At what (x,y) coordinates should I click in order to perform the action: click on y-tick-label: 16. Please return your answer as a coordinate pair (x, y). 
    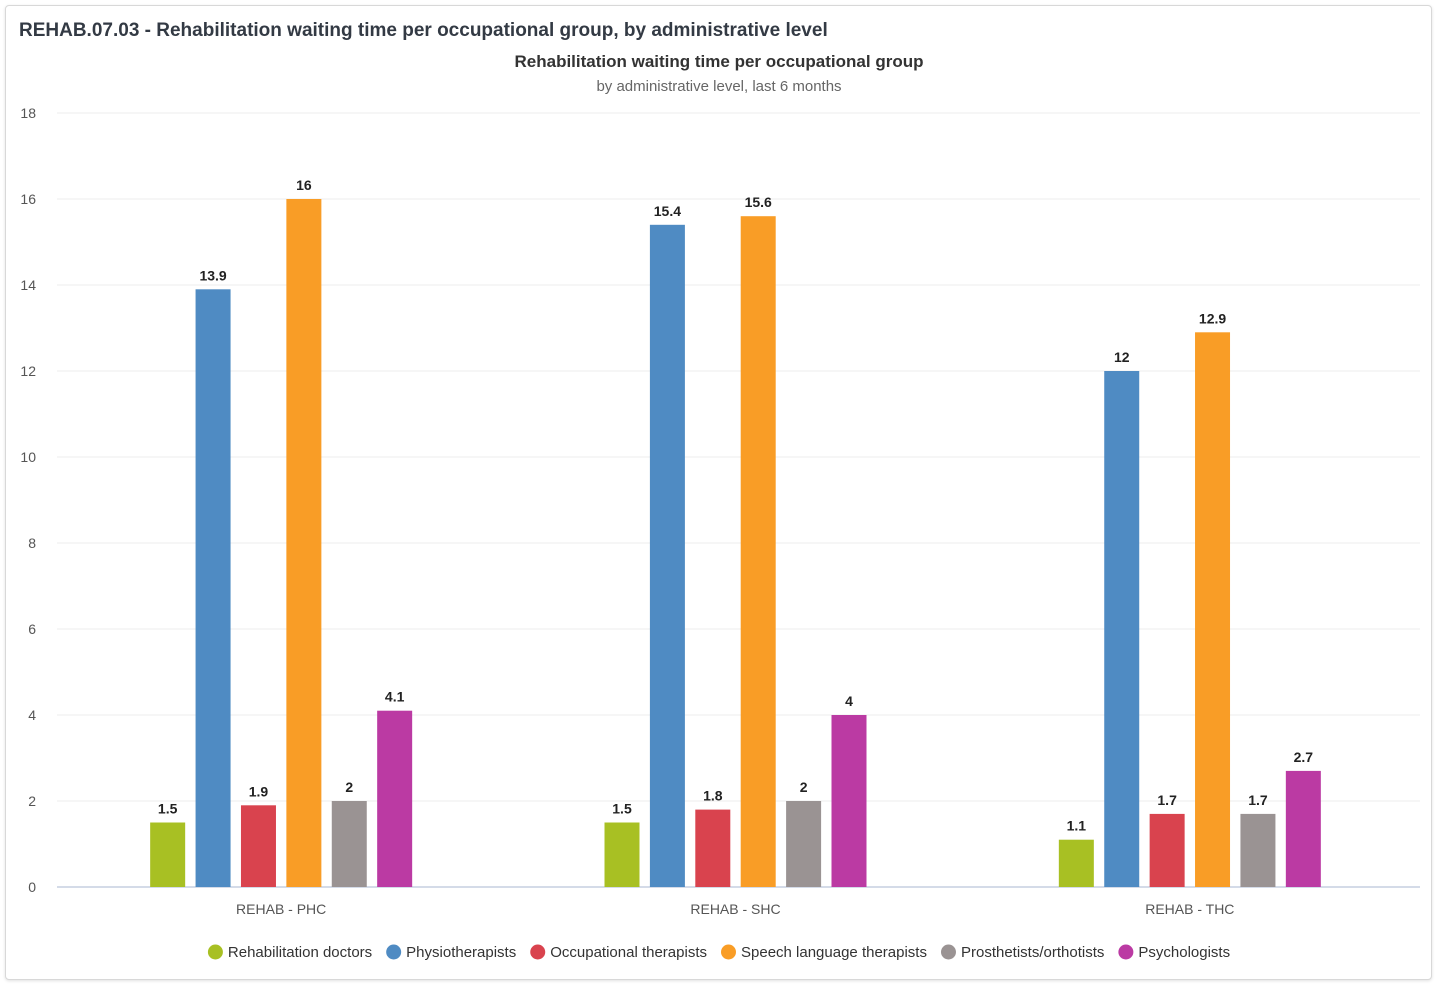
    Looking at the image, I should click on (28, 199).